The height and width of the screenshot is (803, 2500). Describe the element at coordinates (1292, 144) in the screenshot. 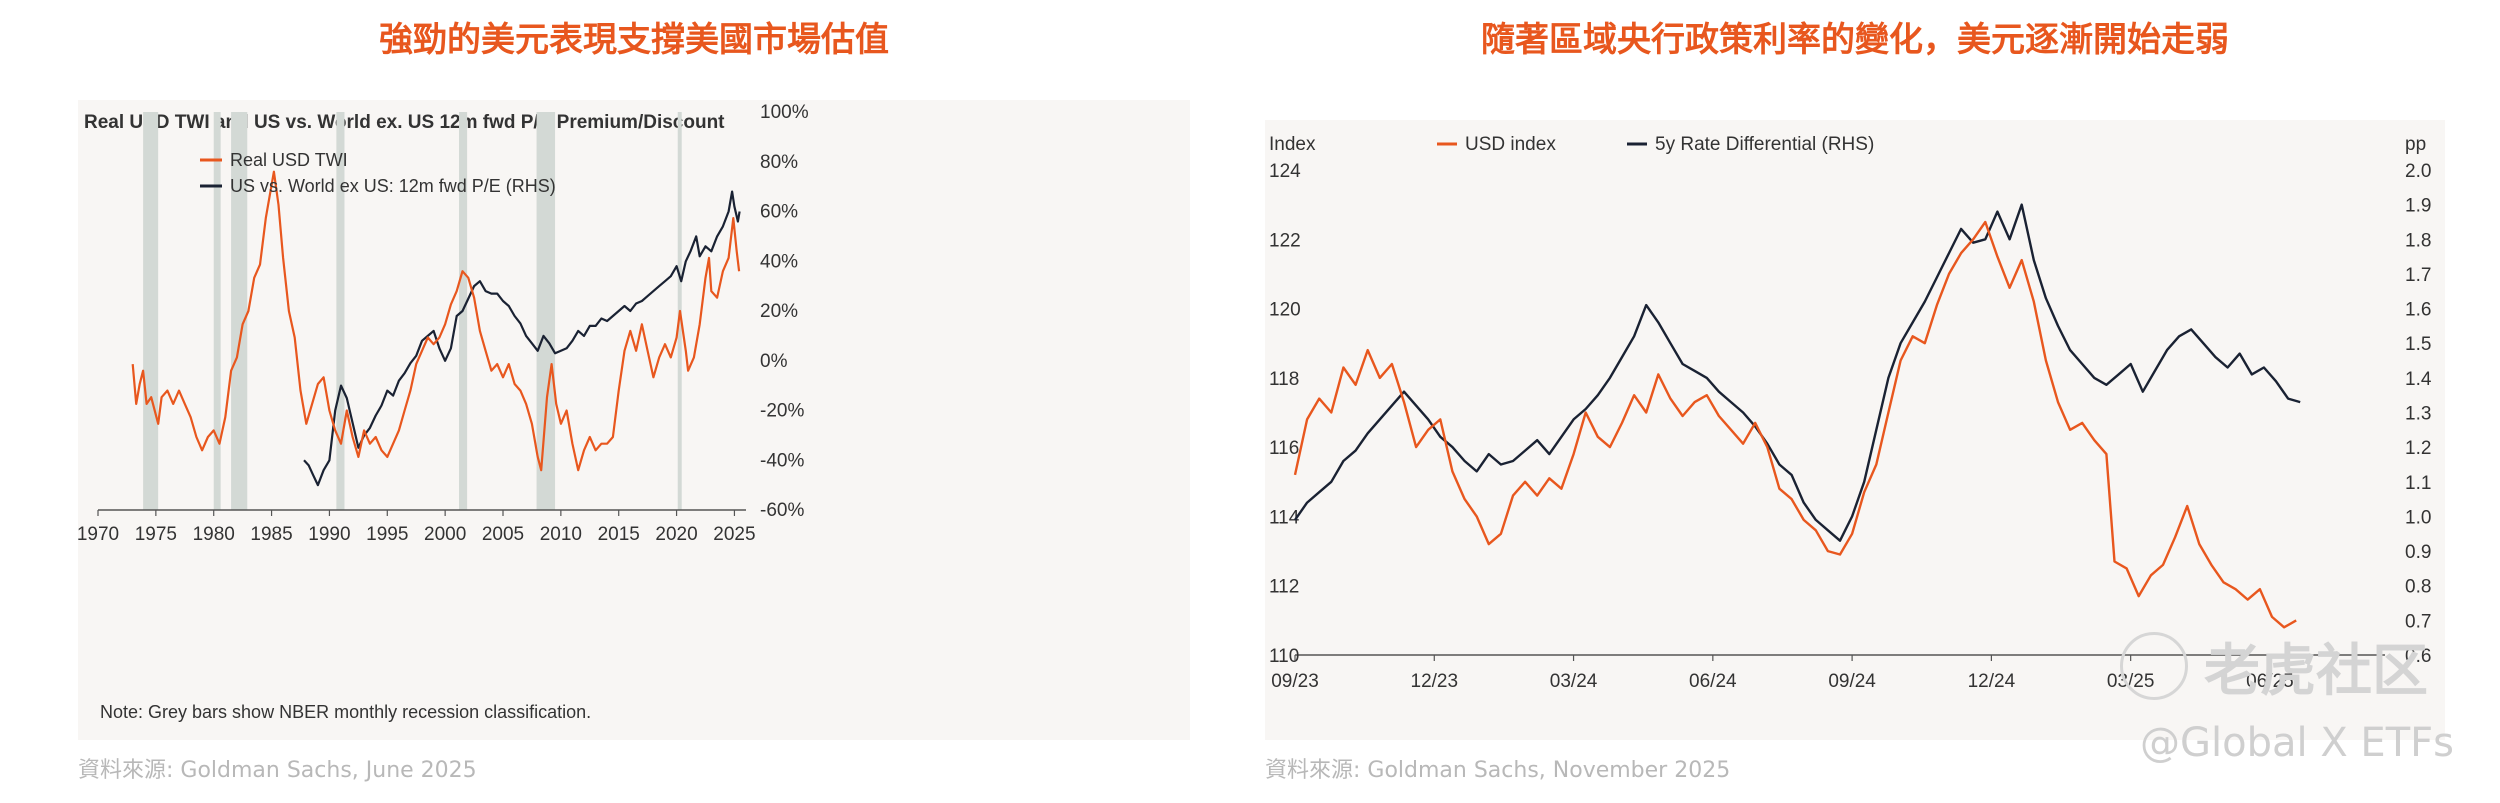

I see `right-left-axis-label: Index` at that location.